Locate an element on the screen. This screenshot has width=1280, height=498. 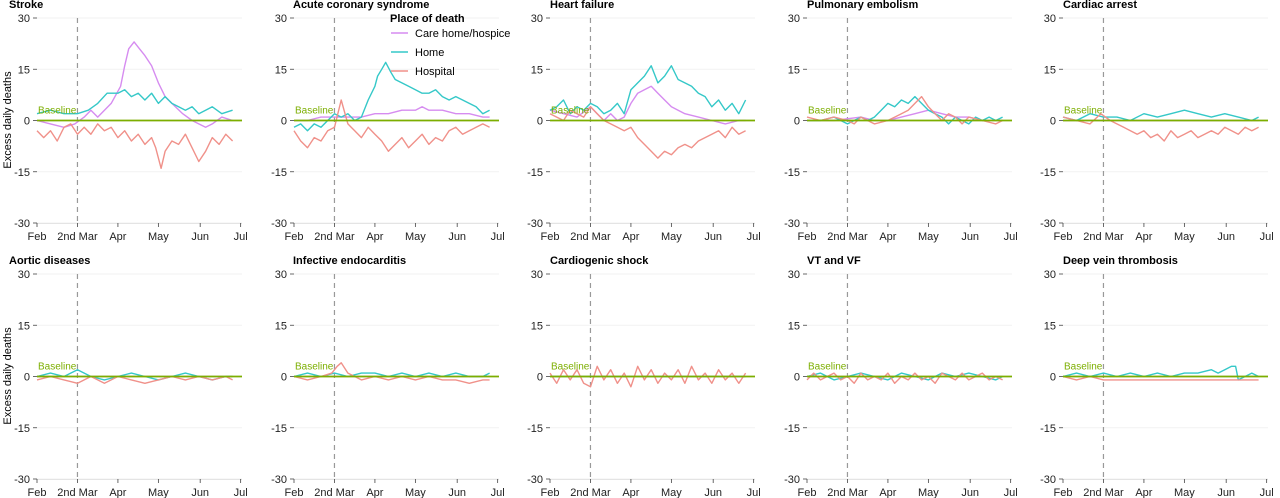
panel-title: Cardiogenic shock is located at coordinates (599, 261).